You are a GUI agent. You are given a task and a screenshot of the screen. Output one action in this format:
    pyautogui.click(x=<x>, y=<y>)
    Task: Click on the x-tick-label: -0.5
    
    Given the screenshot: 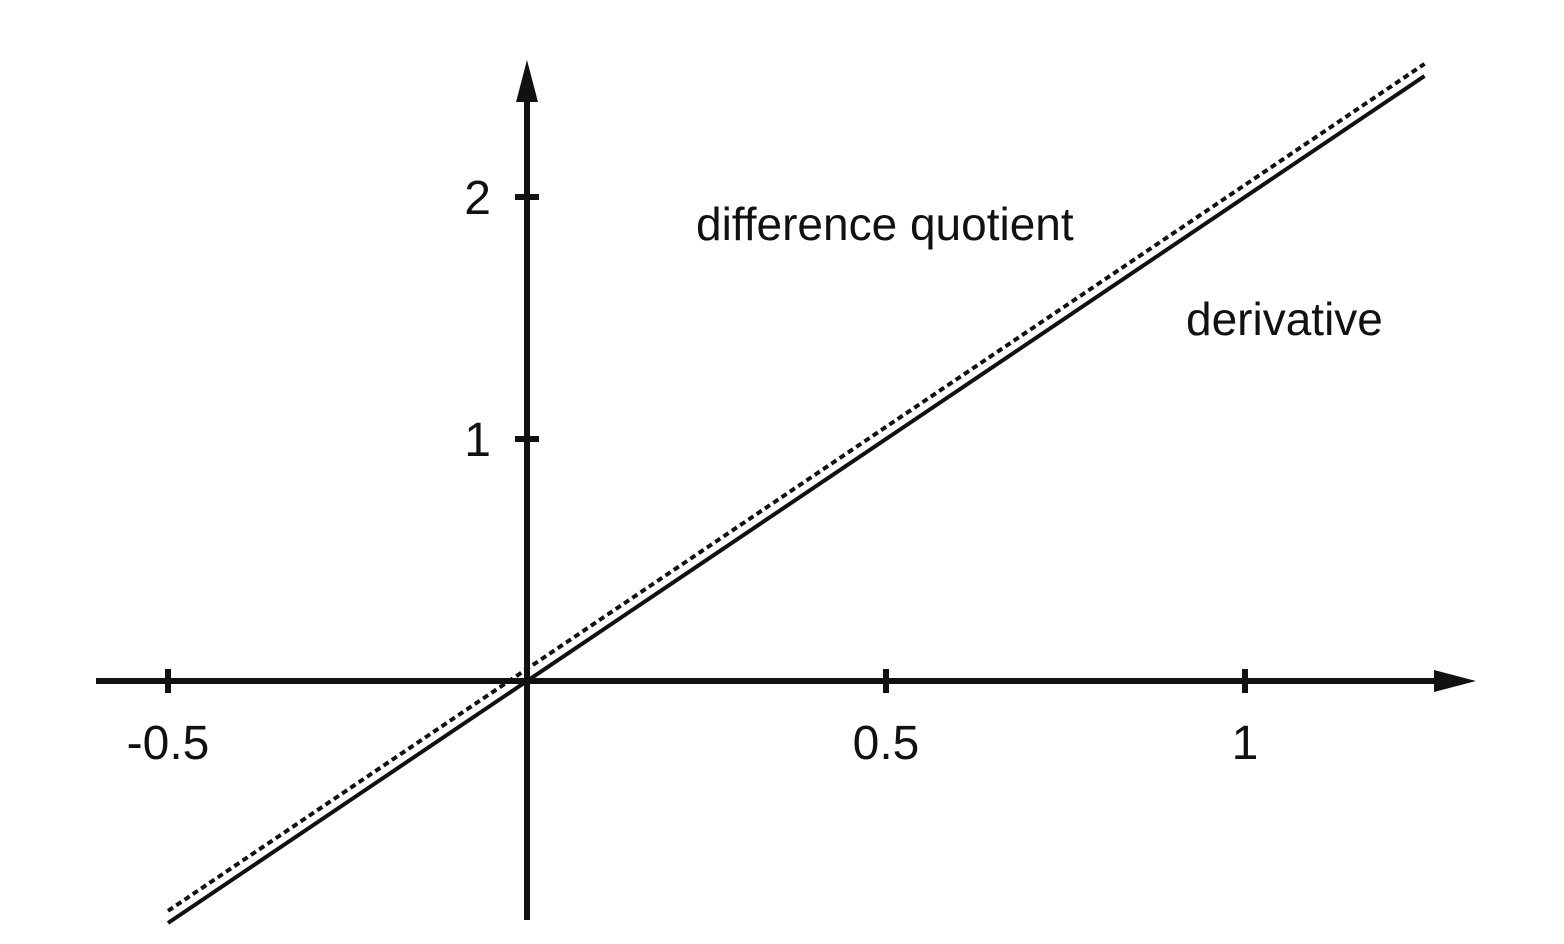 What is the action you would take?
    pyautogui.click(x=168, y=743)
    